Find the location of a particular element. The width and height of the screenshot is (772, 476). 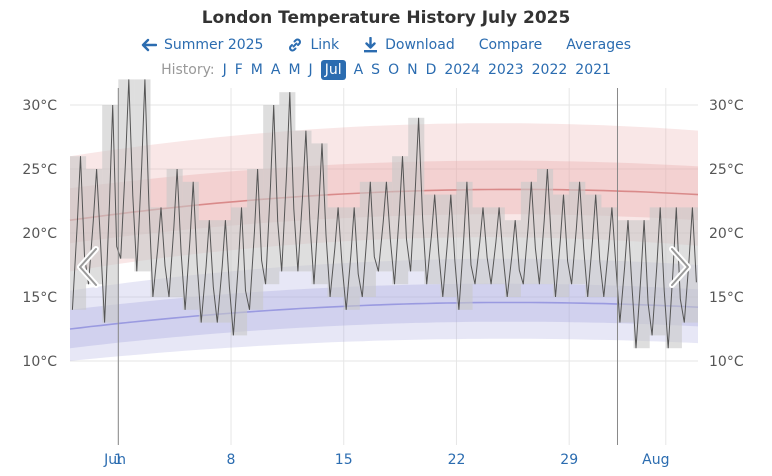

x-tick-label: 29 is located at coordinates (569, 460).